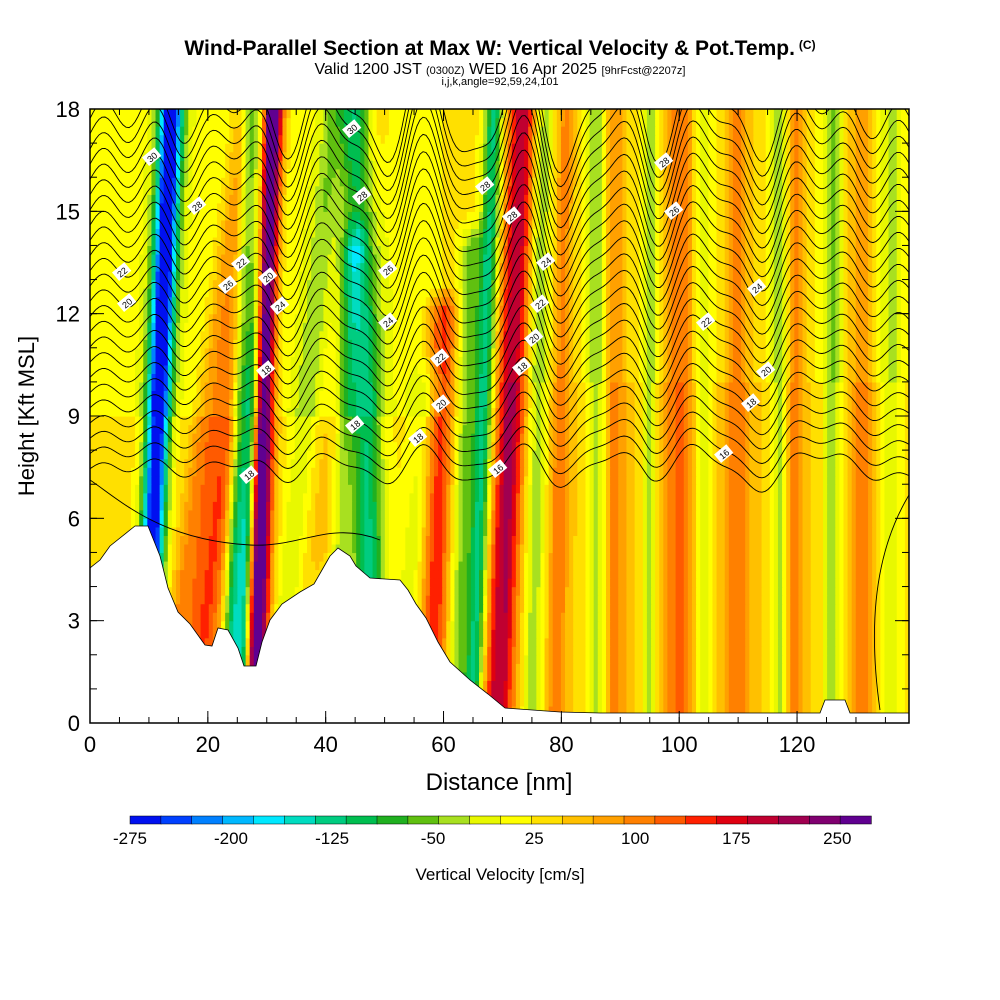 This screenshot has height=1000, width=1000. Describe the element at coordinates (443, 744) in the screenshot. I see `x-tick-label: 60` at that location.